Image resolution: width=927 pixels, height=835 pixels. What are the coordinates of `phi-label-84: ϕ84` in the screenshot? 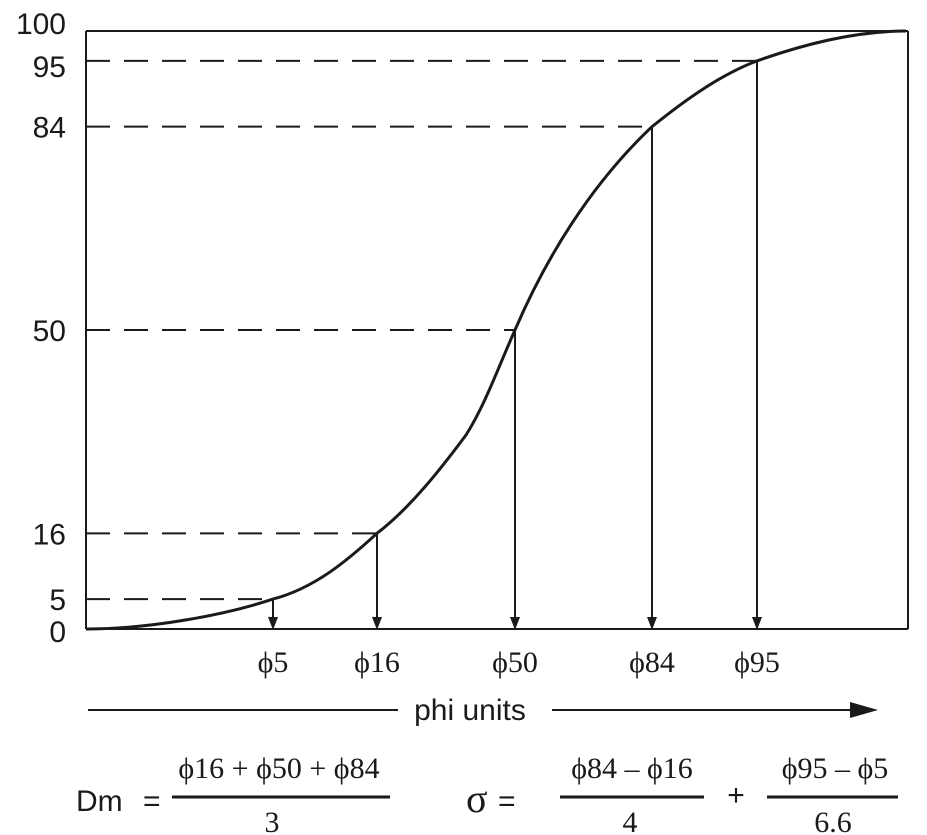 It's located at (652, 662).